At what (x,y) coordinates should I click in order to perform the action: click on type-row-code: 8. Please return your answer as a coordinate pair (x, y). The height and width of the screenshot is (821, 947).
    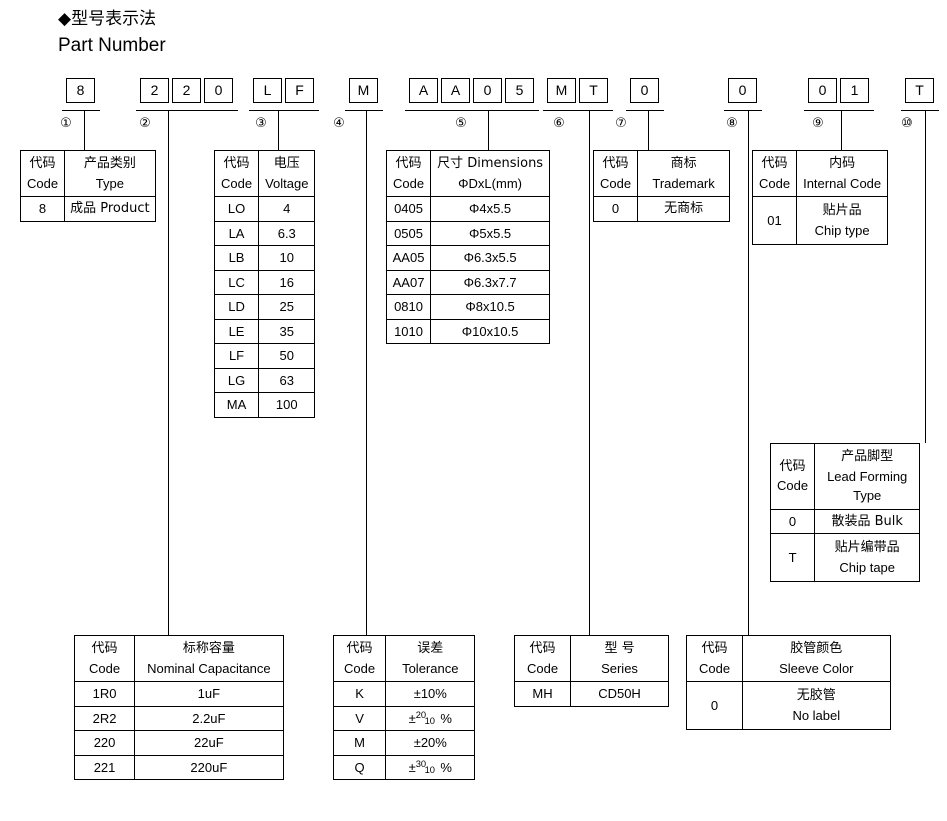
    Looking at the image, I should click on (42, 209).